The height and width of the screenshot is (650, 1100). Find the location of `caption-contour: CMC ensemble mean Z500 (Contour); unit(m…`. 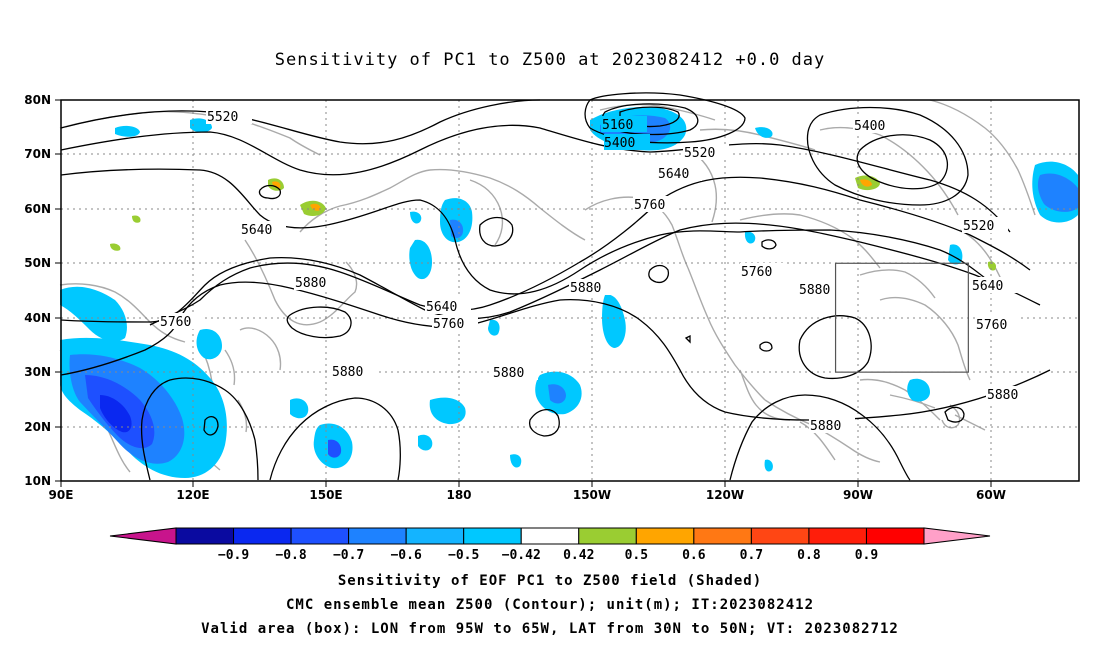

caption-contour: CMC ensemble mean Z500 (Contour); unit(m… is located at coordinates (549, 605).